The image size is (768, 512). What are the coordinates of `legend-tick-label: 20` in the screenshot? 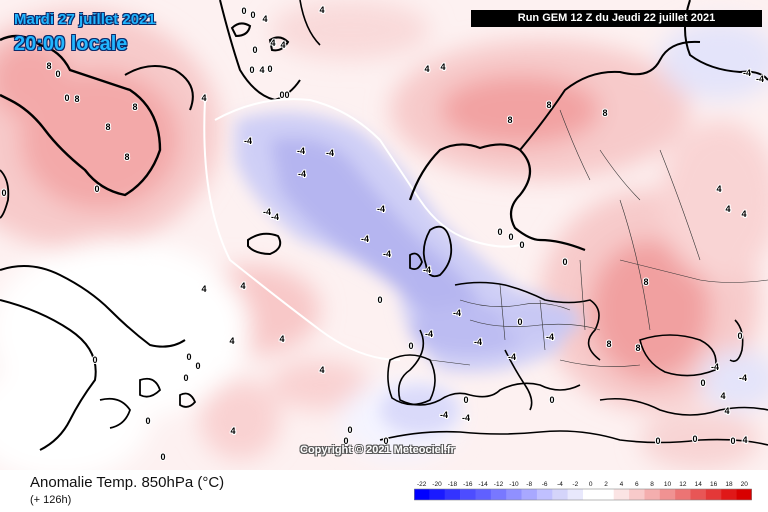 It's located at (745, 484).